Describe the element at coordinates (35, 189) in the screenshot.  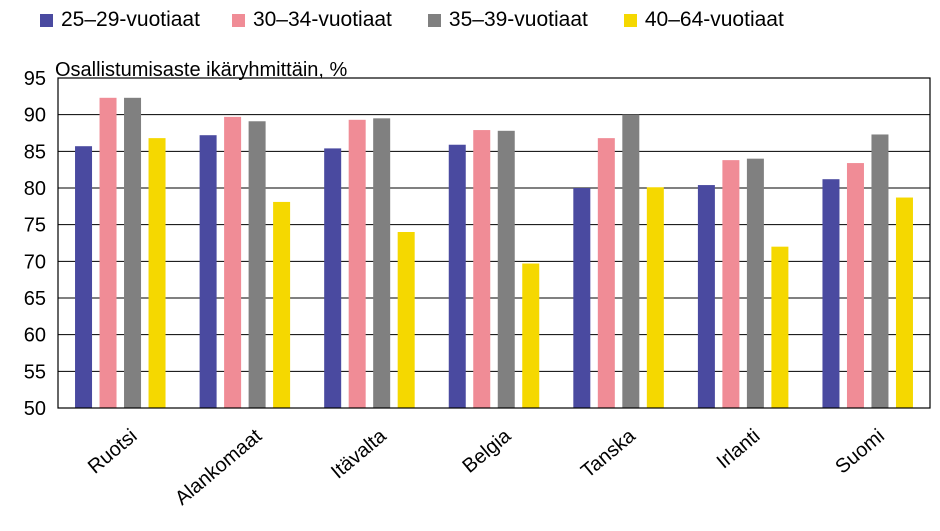
I see `y-tick-label: 80` at that location.